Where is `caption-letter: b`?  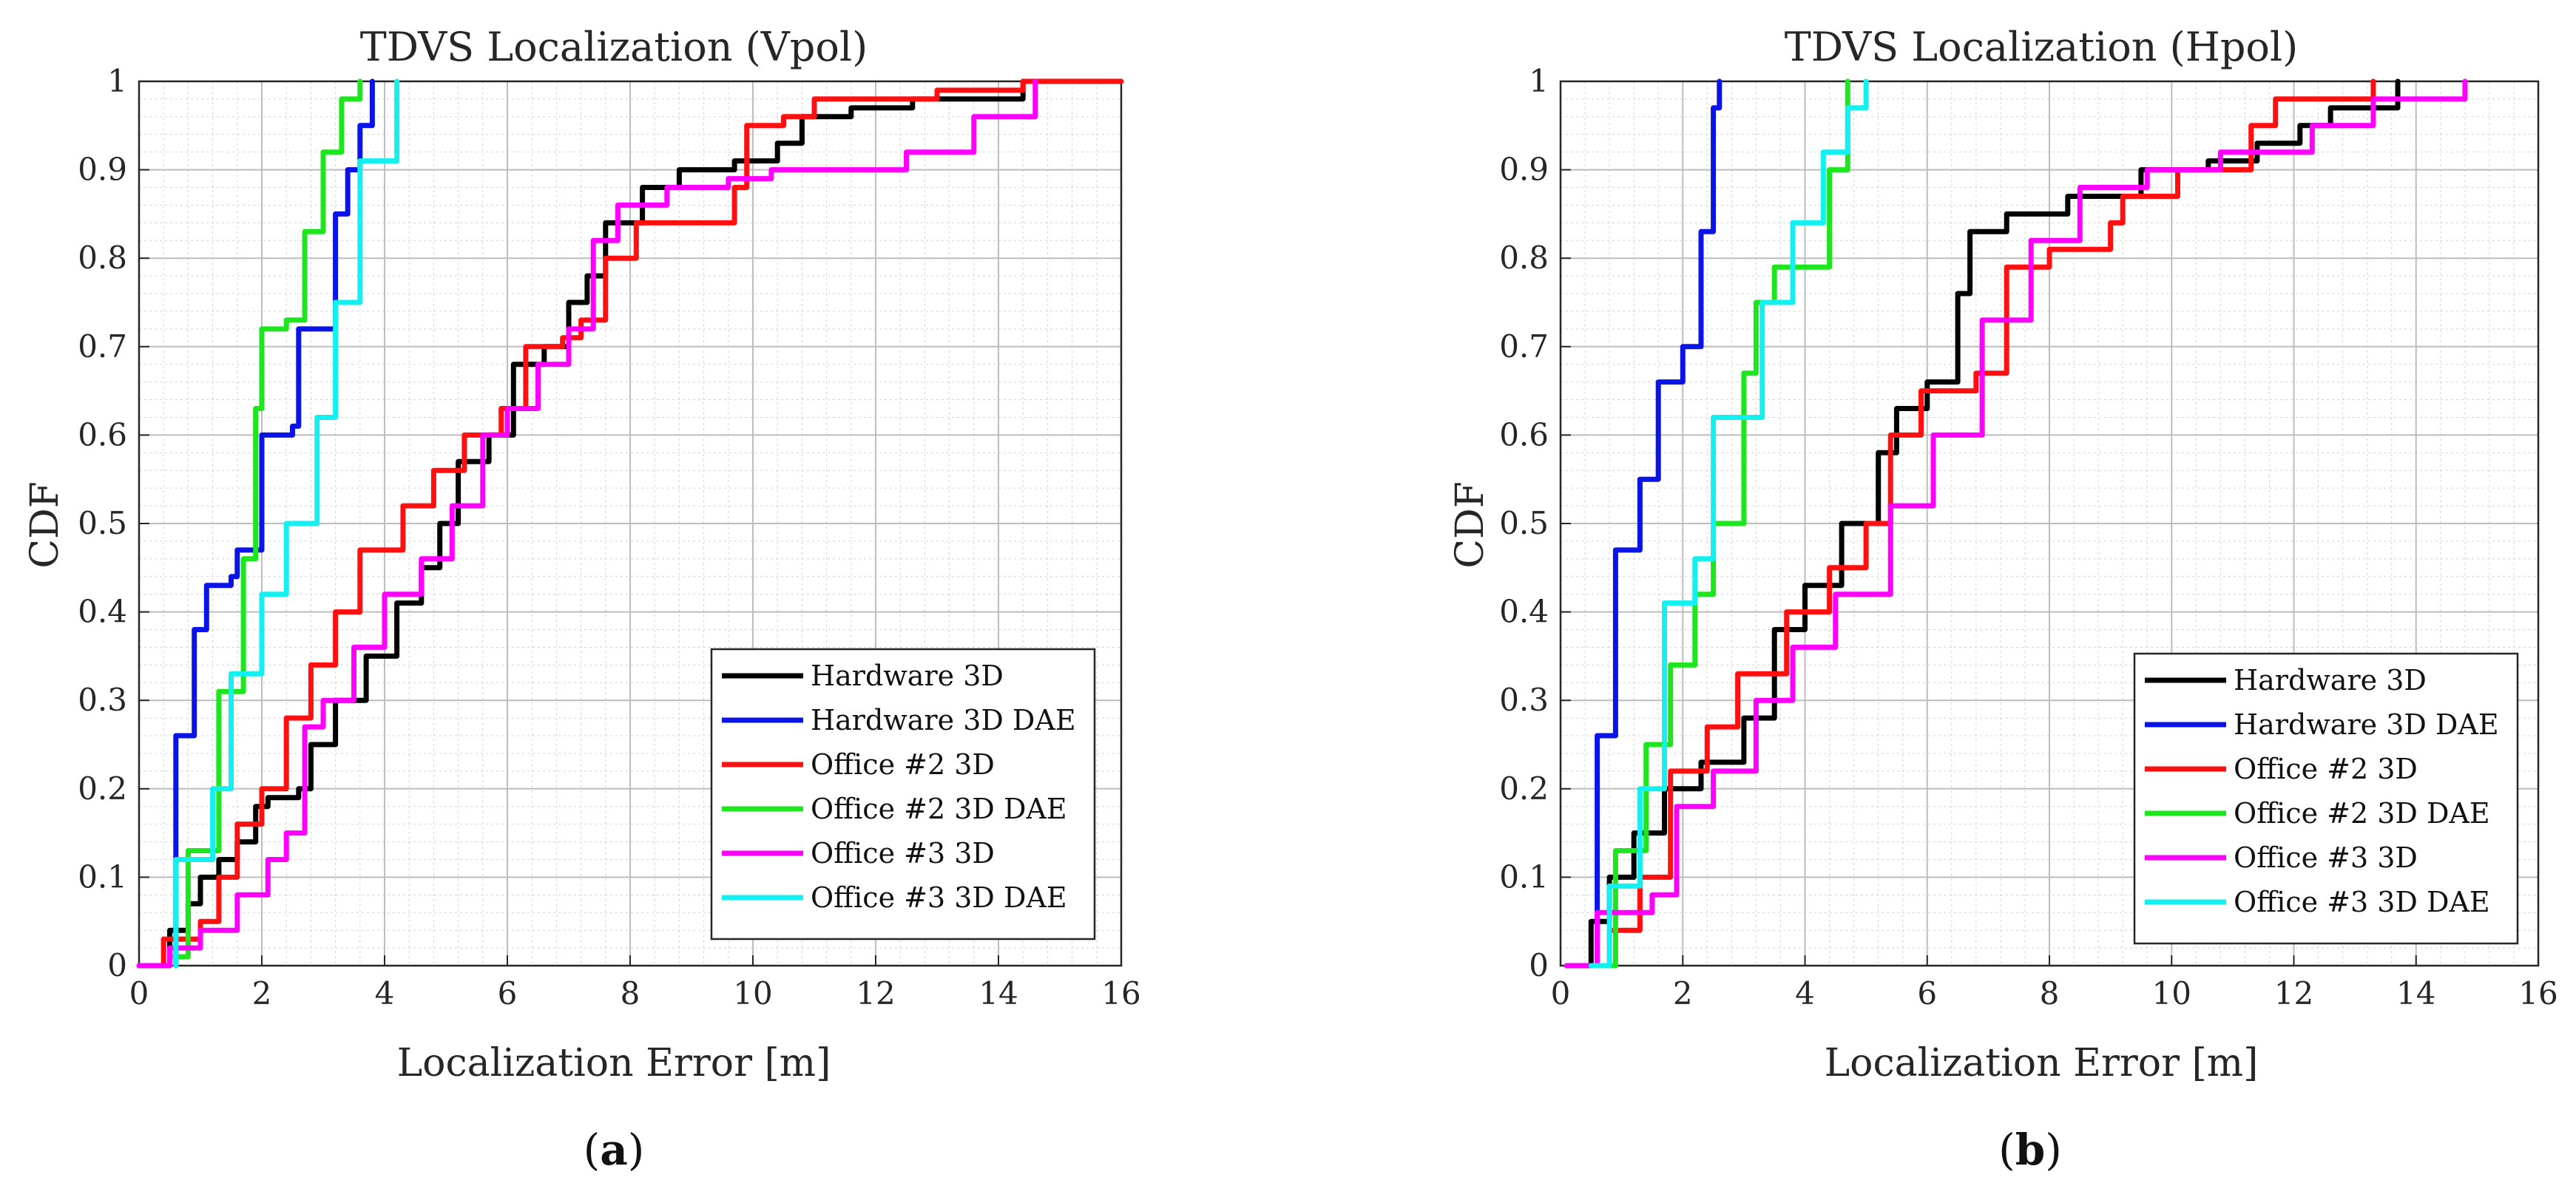
caption-letter: b is located at coordinates (2030, 1150).